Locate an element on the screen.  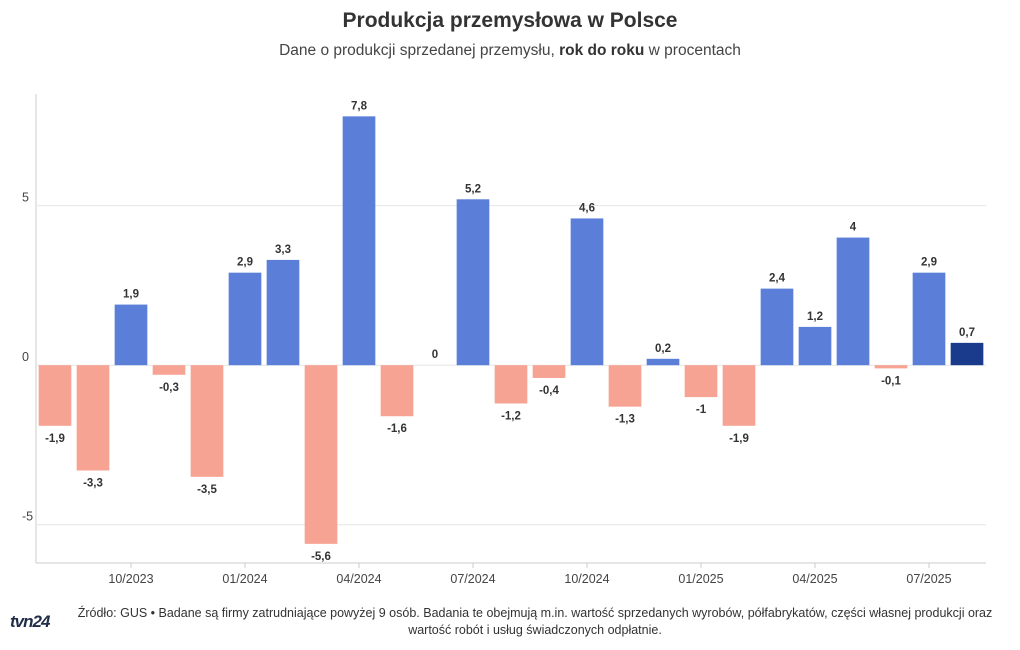
bar-value-label: -1,3 is located at coordinates (625, 420).